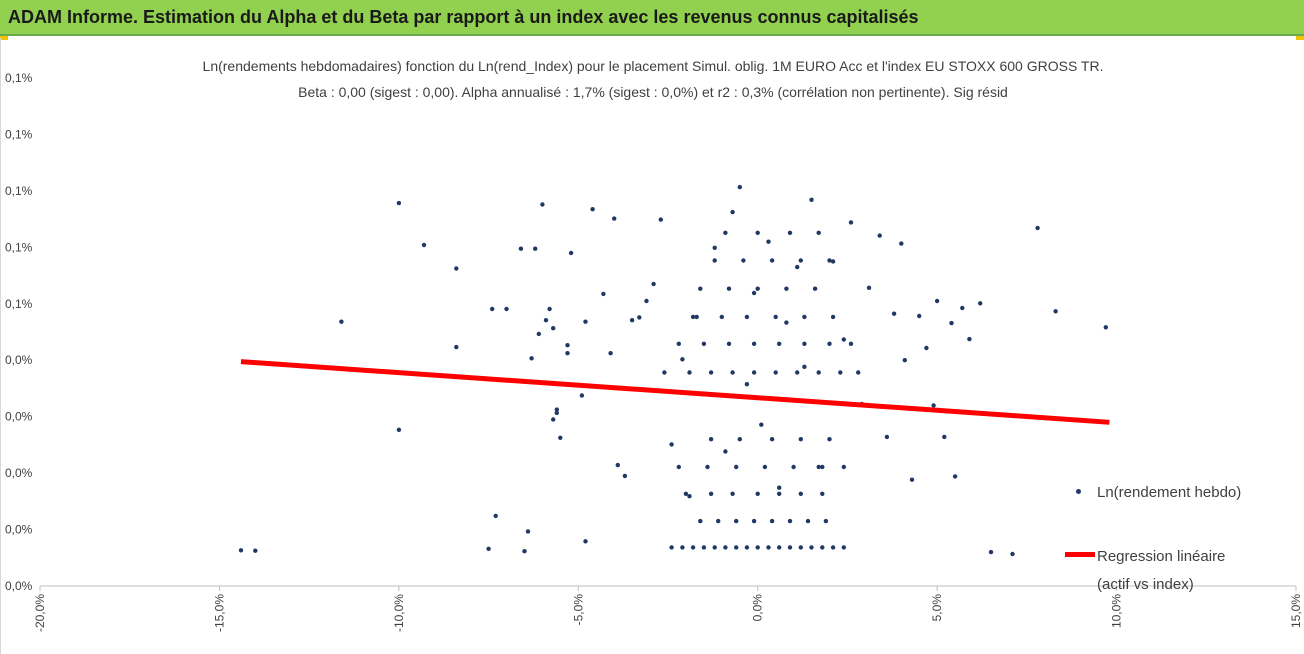  What do you see at coordinates (1161, 556) in the screenshot?
I see `legend-line-label: Regression linéaire` at bounding box center [1161, 556].